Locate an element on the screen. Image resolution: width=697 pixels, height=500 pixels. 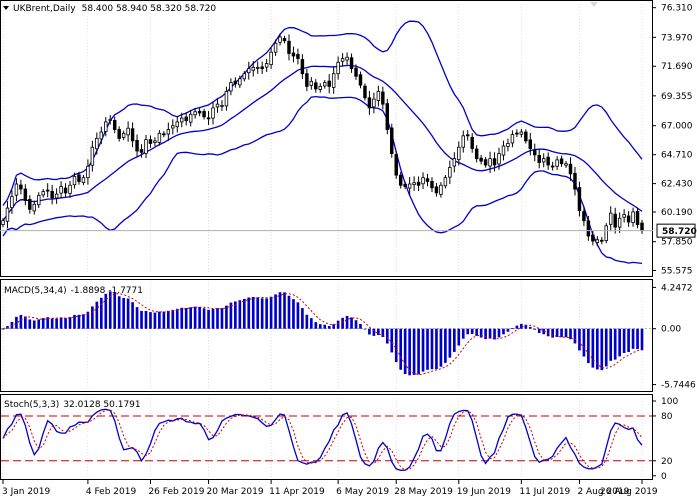
stochastic-main-line is located at coordinates (322, 439).